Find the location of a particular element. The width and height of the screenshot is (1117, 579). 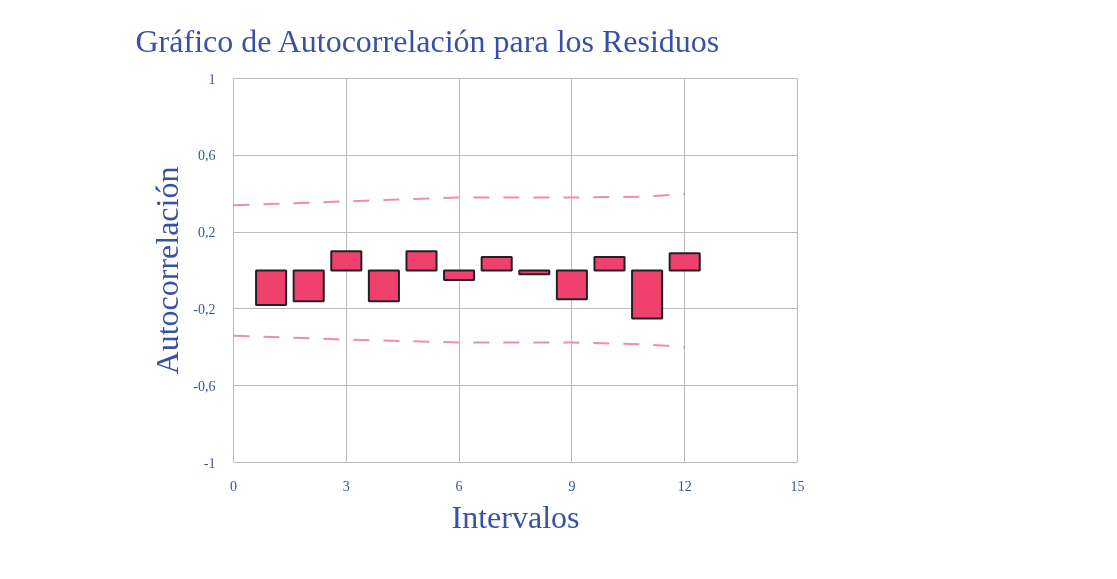

y-tick-label: -1 is located at coordinates (209, 463).